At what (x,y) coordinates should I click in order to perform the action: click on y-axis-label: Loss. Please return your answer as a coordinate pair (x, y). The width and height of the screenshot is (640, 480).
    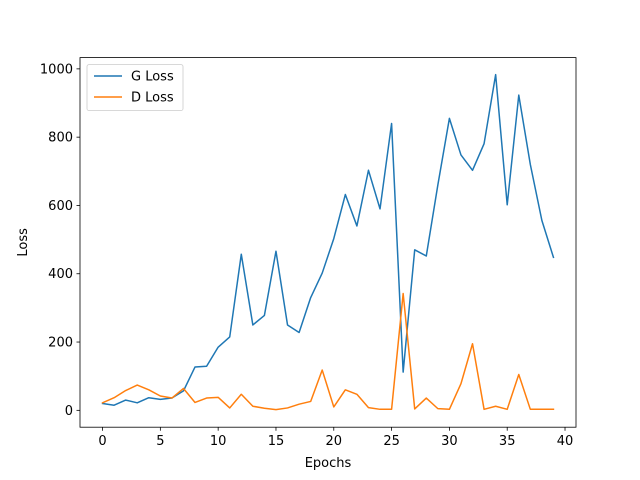
    Looking at the image, I should click on (23, 242).